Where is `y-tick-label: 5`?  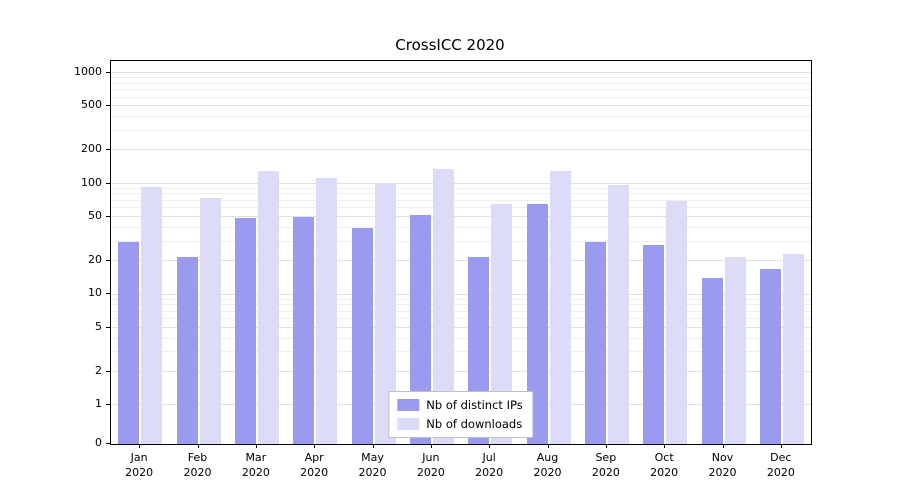 y-tick-label: 5 is located at coordinates (98, 326).